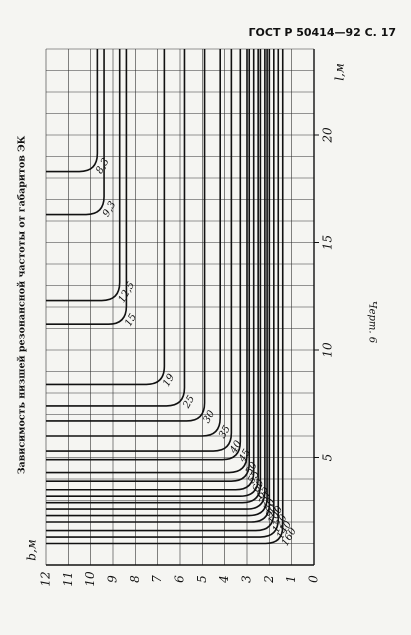 The width and height of the screenshot is (411, 635). What do you see at coordinates (269, 579) in the screenshot?
I see `x-tick-label: 2` at bounding box center [269, 579].